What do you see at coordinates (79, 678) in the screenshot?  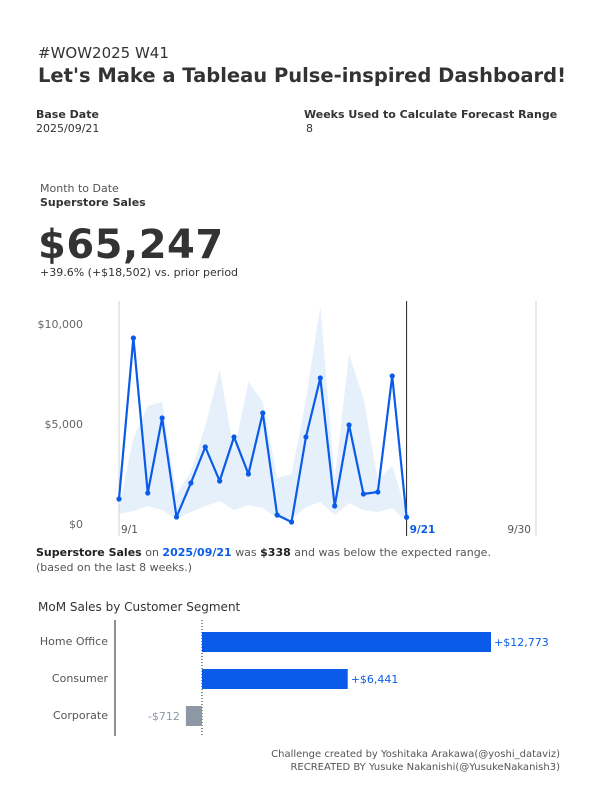 I see `segment-category-label: Consumer` at bounding box center [79, 678].